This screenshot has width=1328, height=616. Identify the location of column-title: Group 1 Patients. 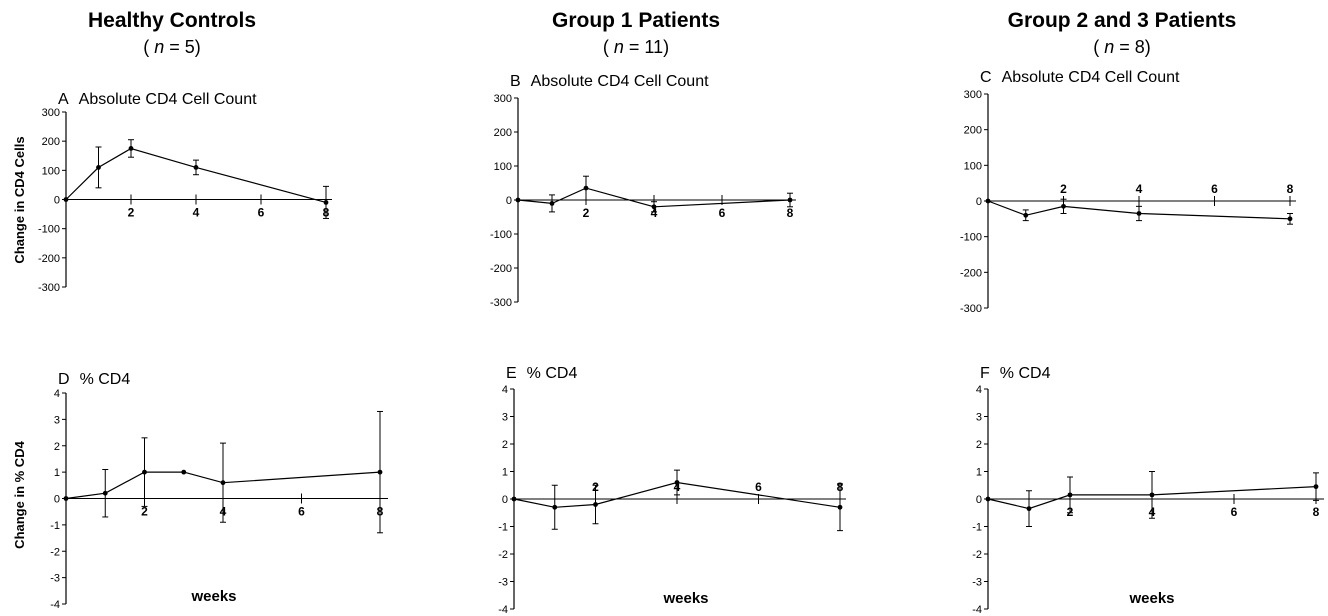
(636, 20).